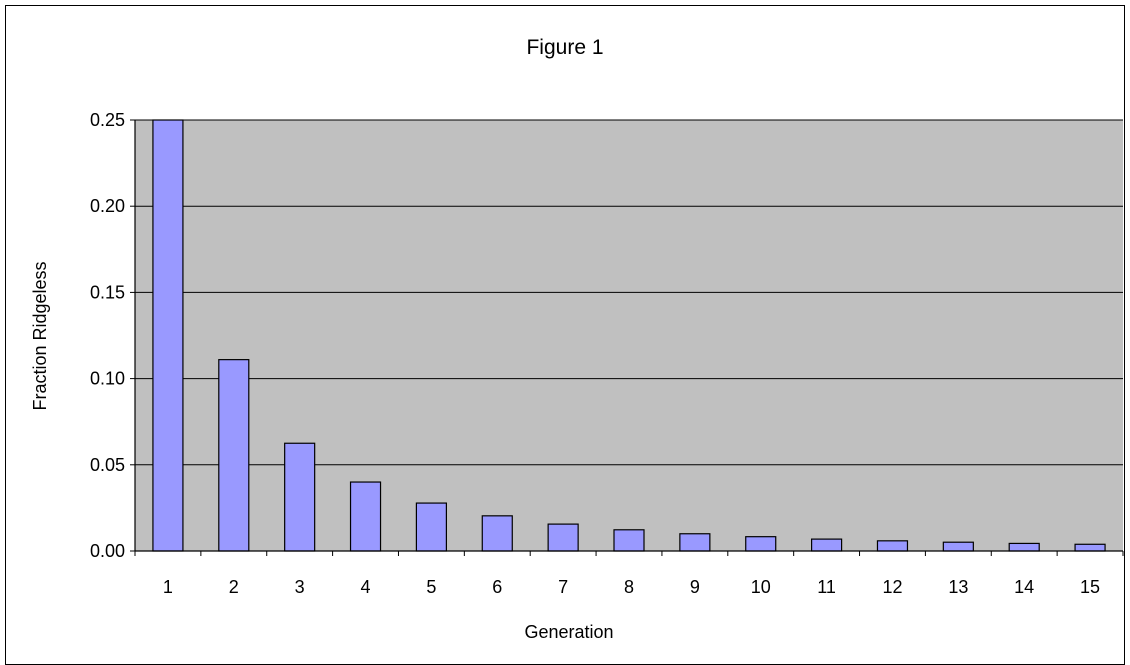 The width and height of the screenshot is (1130, 665). Describe the element at coordinates (107, 206) in the screenshot. I see `y-tick-label: 0.20` at that location.